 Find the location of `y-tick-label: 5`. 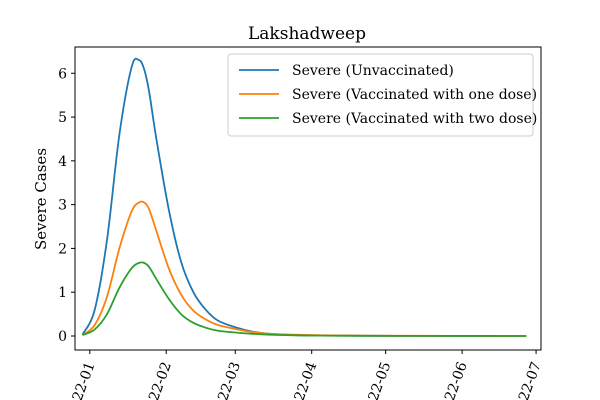

y-tick-label: 5 is located at coordinates (62, 118).